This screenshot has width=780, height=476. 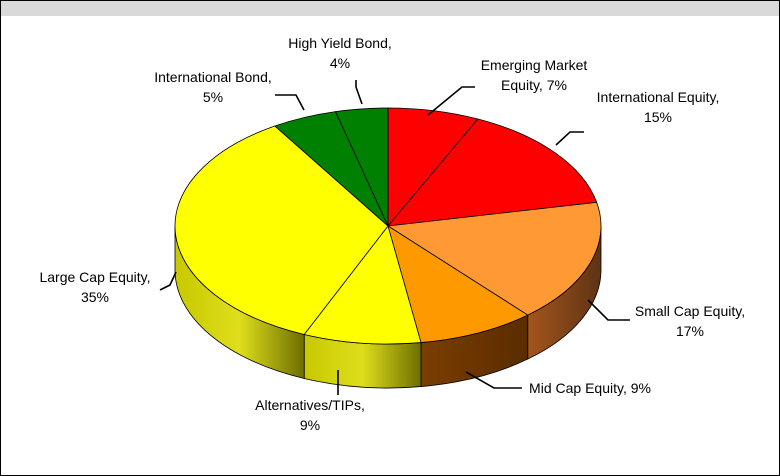 What do you see at coordinates (213, 77) in the screenshot?
I see `slice-label-line: International Bond,` at bounding box center [213, 77].